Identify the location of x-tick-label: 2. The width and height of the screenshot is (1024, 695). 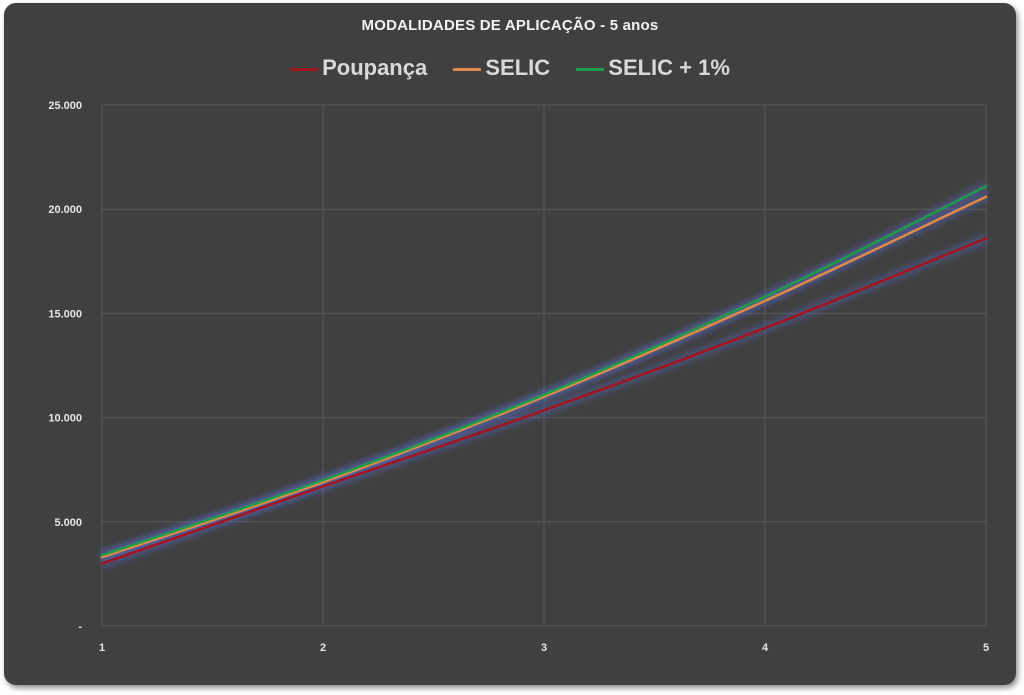
(323, 648).